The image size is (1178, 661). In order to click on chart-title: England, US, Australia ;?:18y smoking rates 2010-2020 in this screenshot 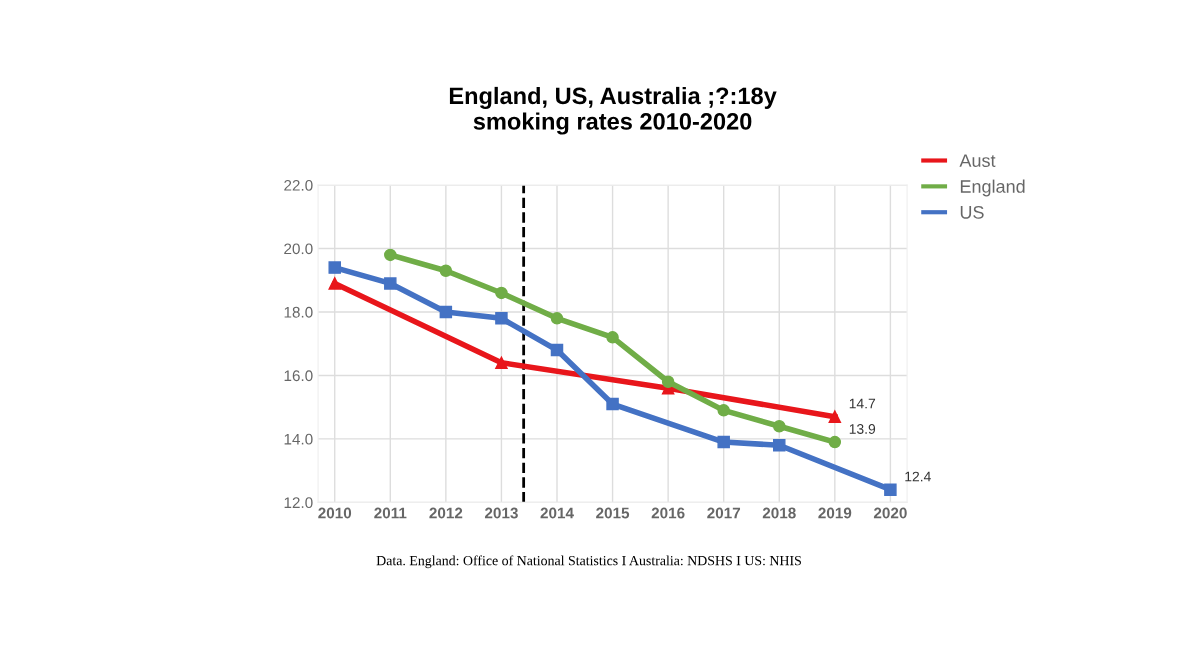, I will do `click(613, 110)`.